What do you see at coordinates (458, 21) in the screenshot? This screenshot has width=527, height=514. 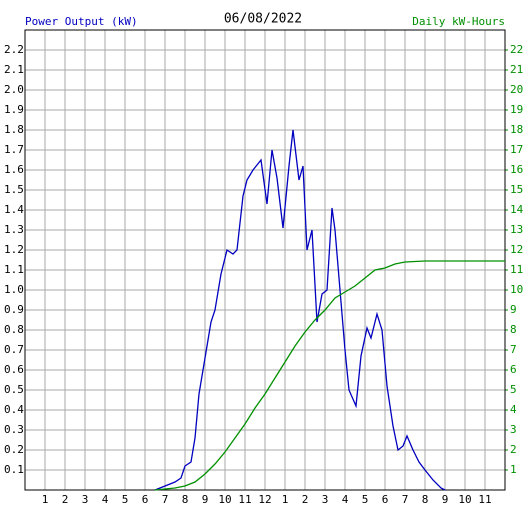 I see `right-axis-label: Daily kW-Hours` at bounding box center [458, 21].